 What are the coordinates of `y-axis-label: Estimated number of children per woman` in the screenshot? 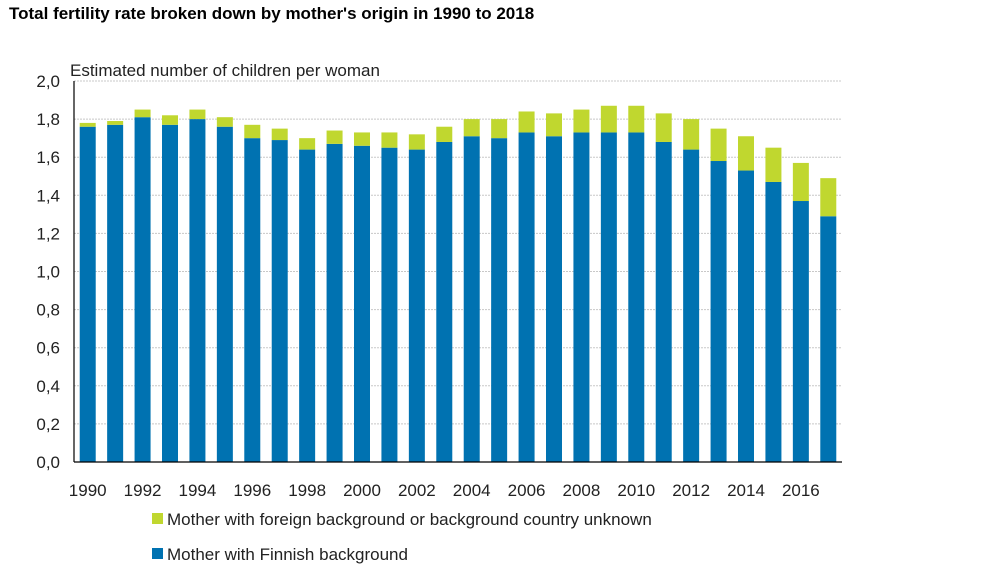 It's located at (225, 70).